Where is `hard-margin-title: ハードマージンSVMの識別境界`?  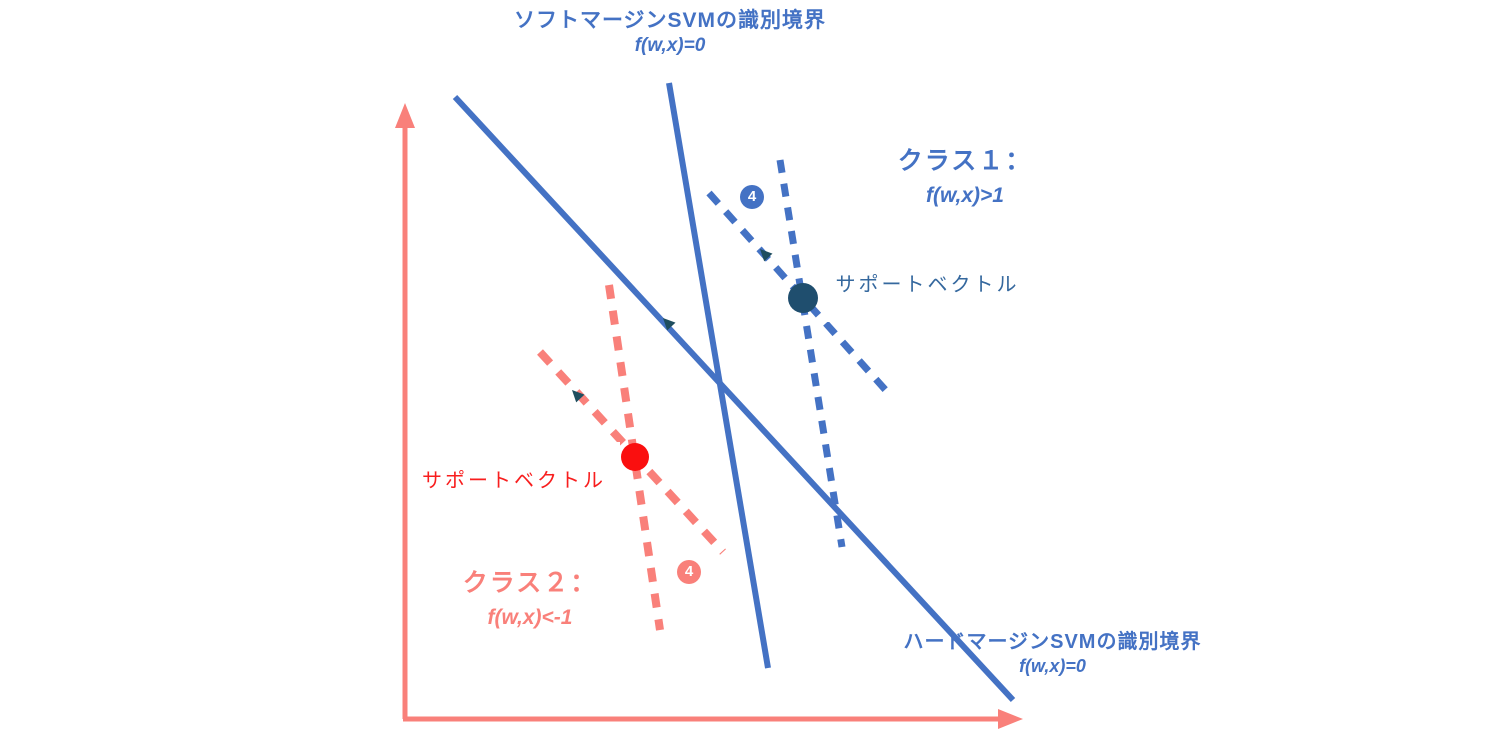
hard-margin-title: ハードマージンSVMの識別境界 is located at coordinates (1052, 642).